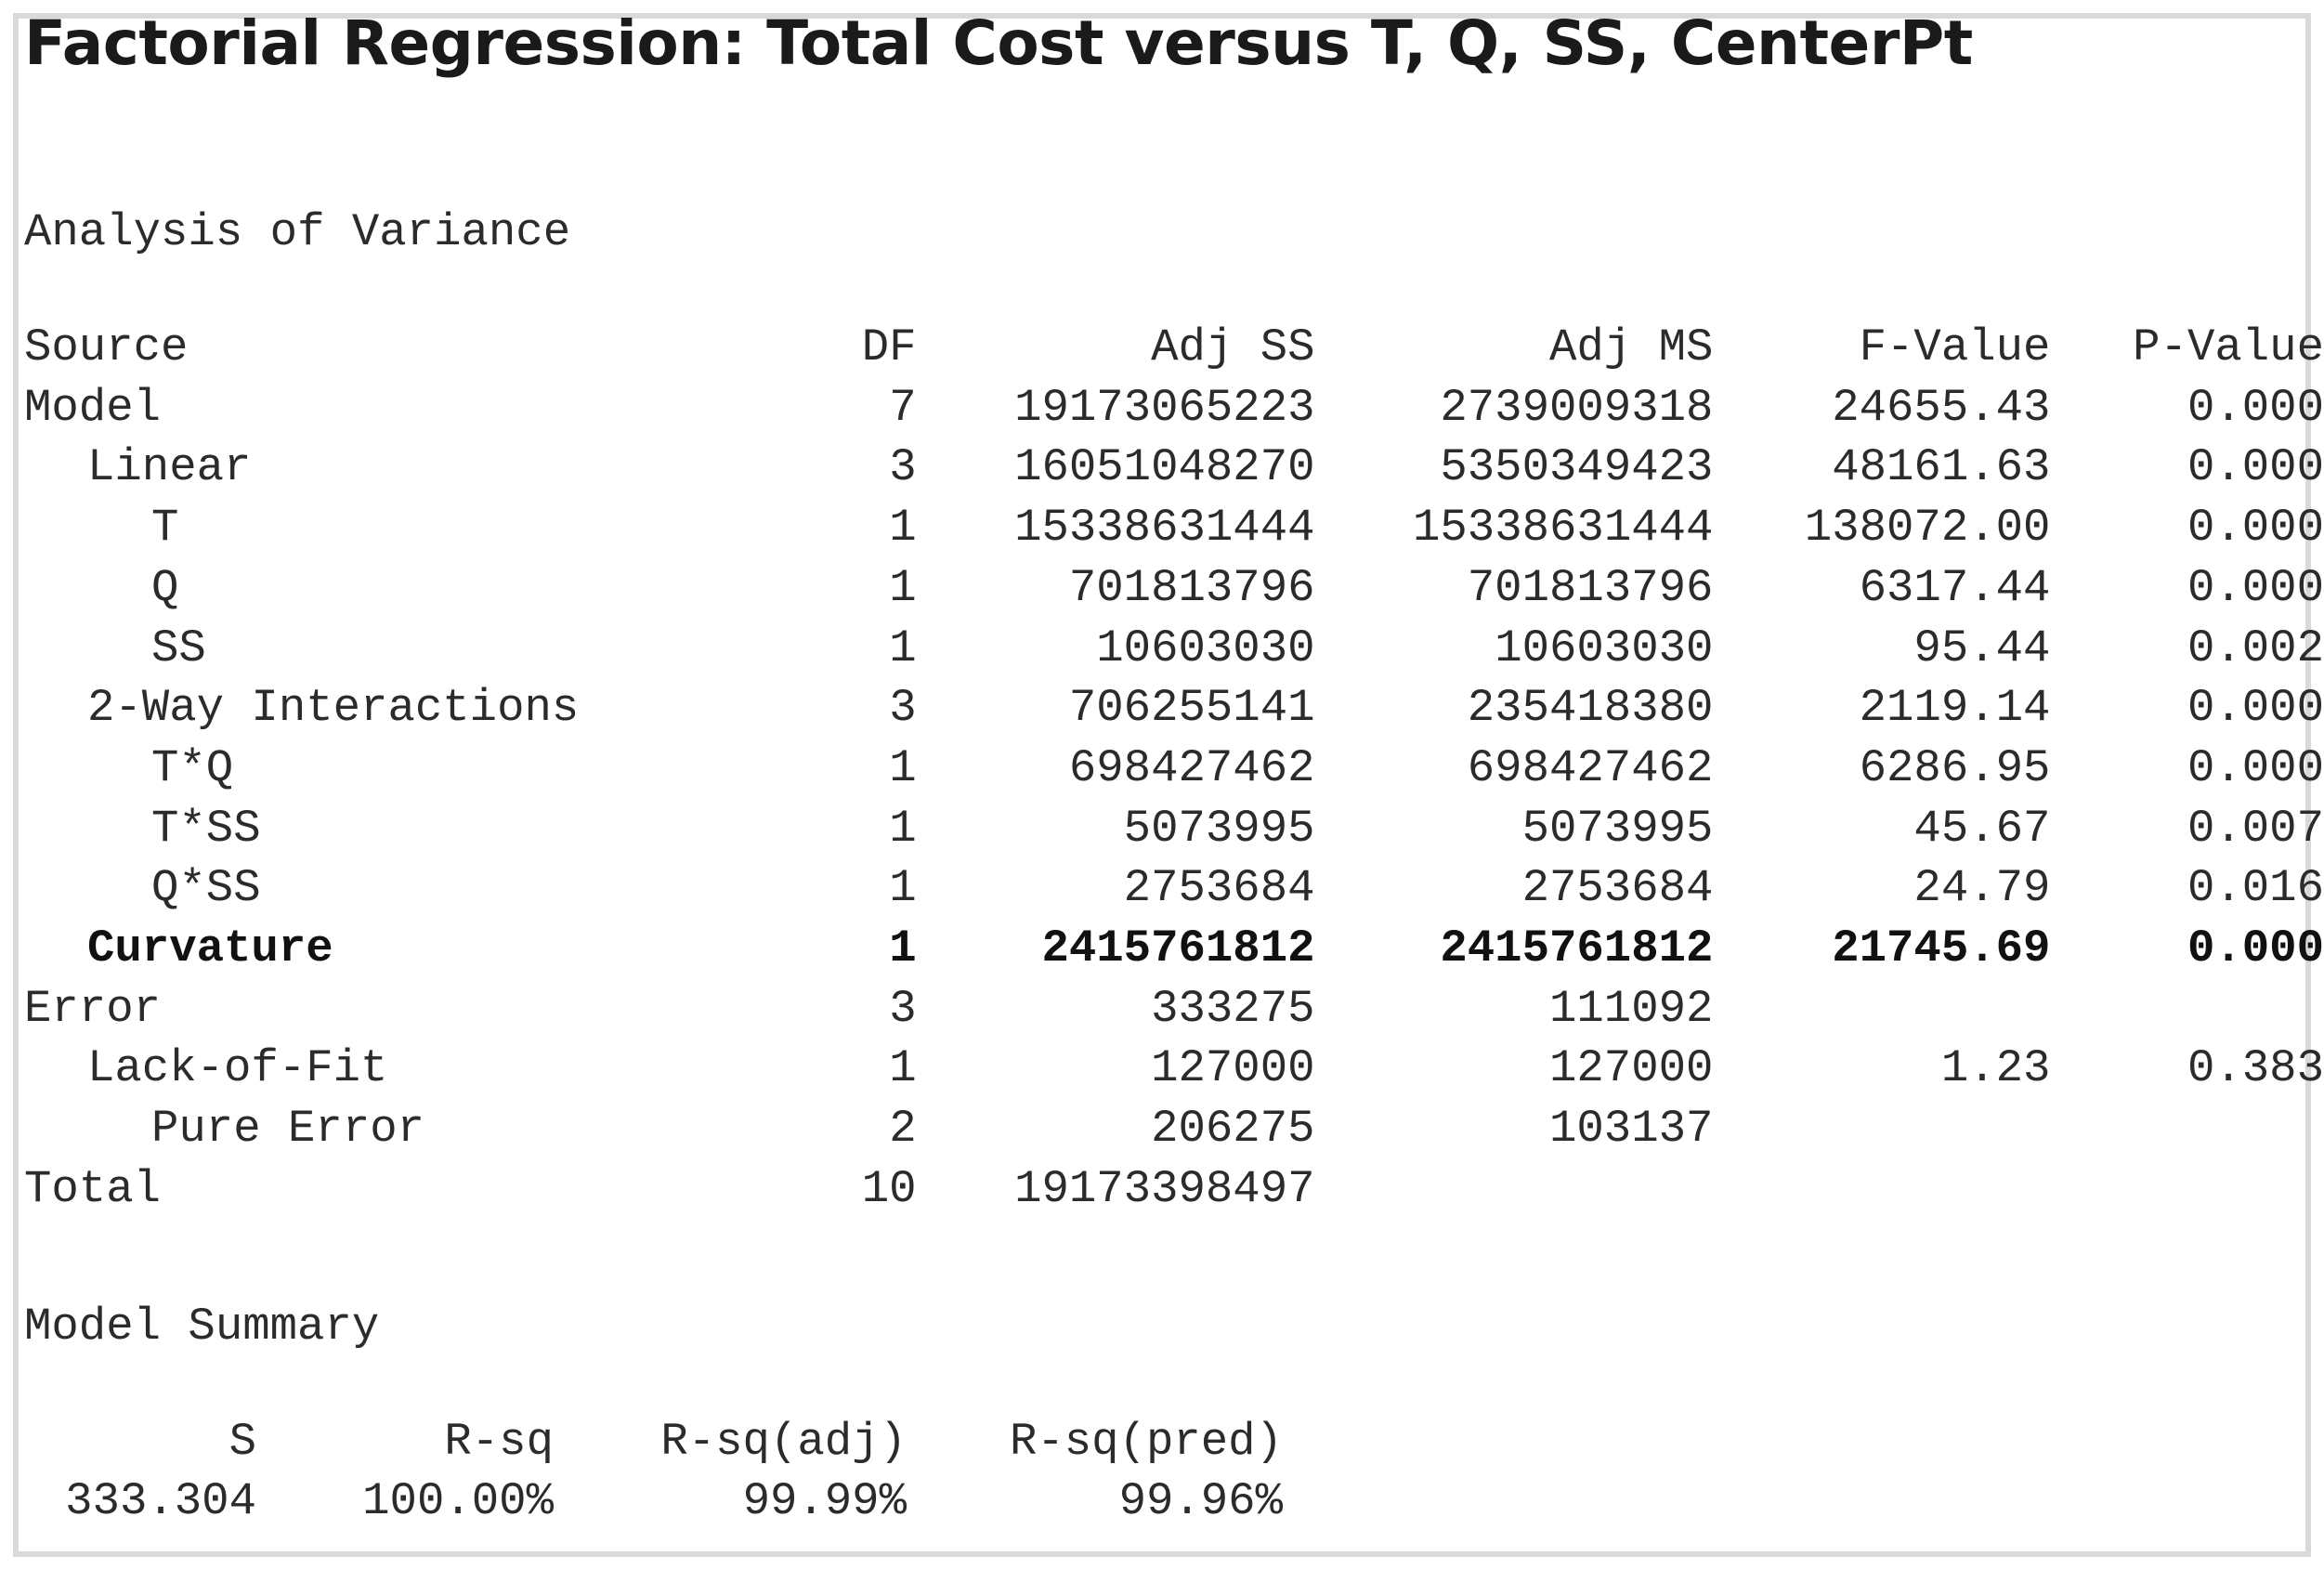  Describe the element at coordinates (1174, 1069) in the screenshot. I see `table-row: Lack-of-Fit 1 127000 127000 1.23 0.383` at that location.